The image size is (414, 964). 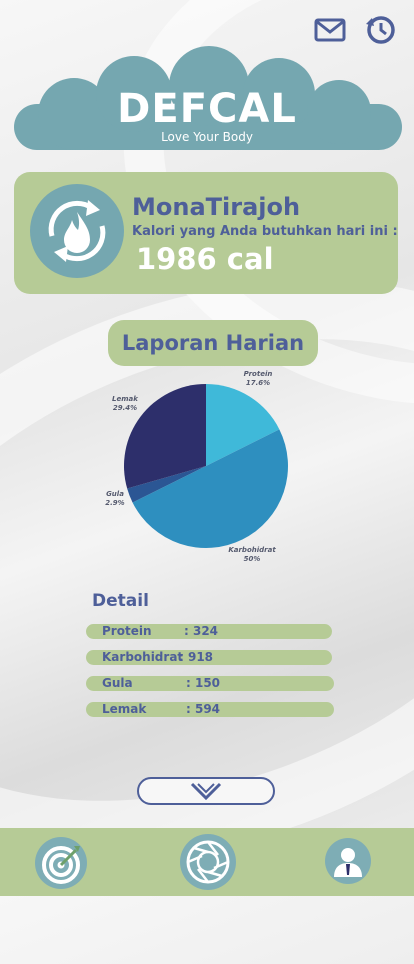 I want to click on profile-icon, so click(x=348, y=862).